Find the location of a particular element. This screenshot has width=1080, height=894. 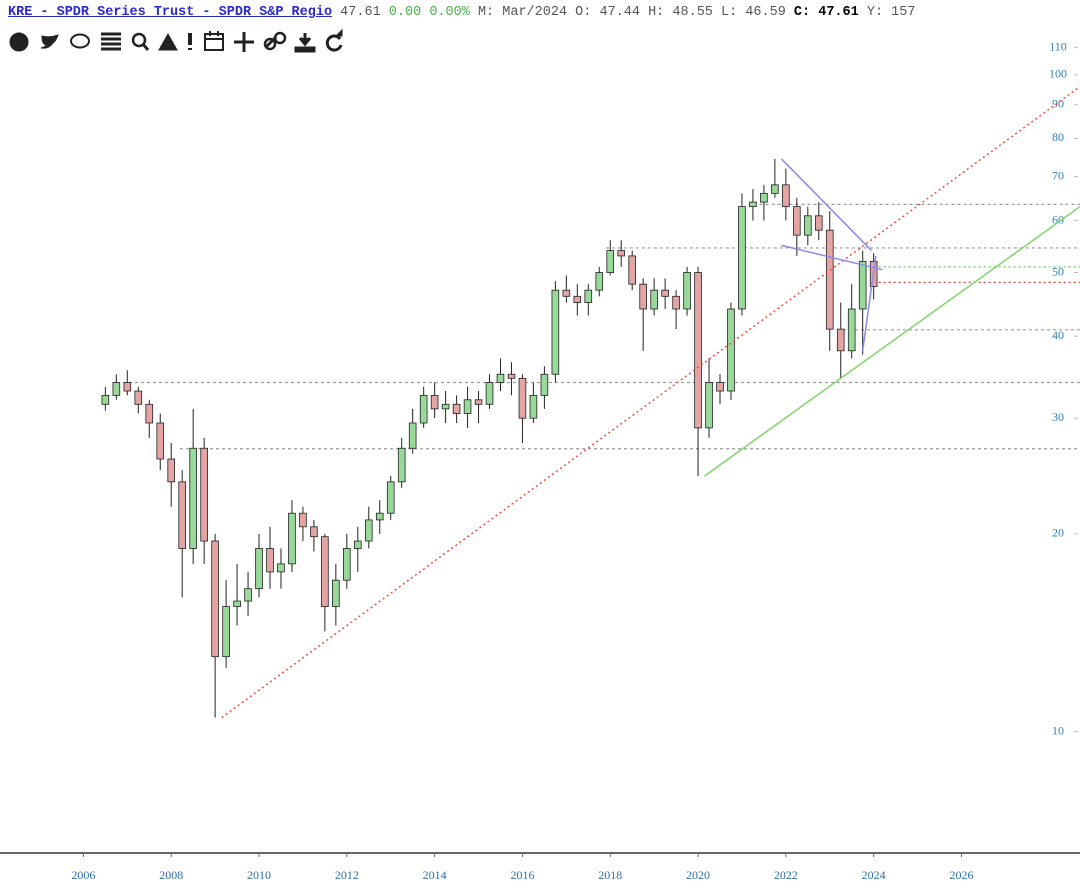

download-icon is located at coordinates (305, 43).